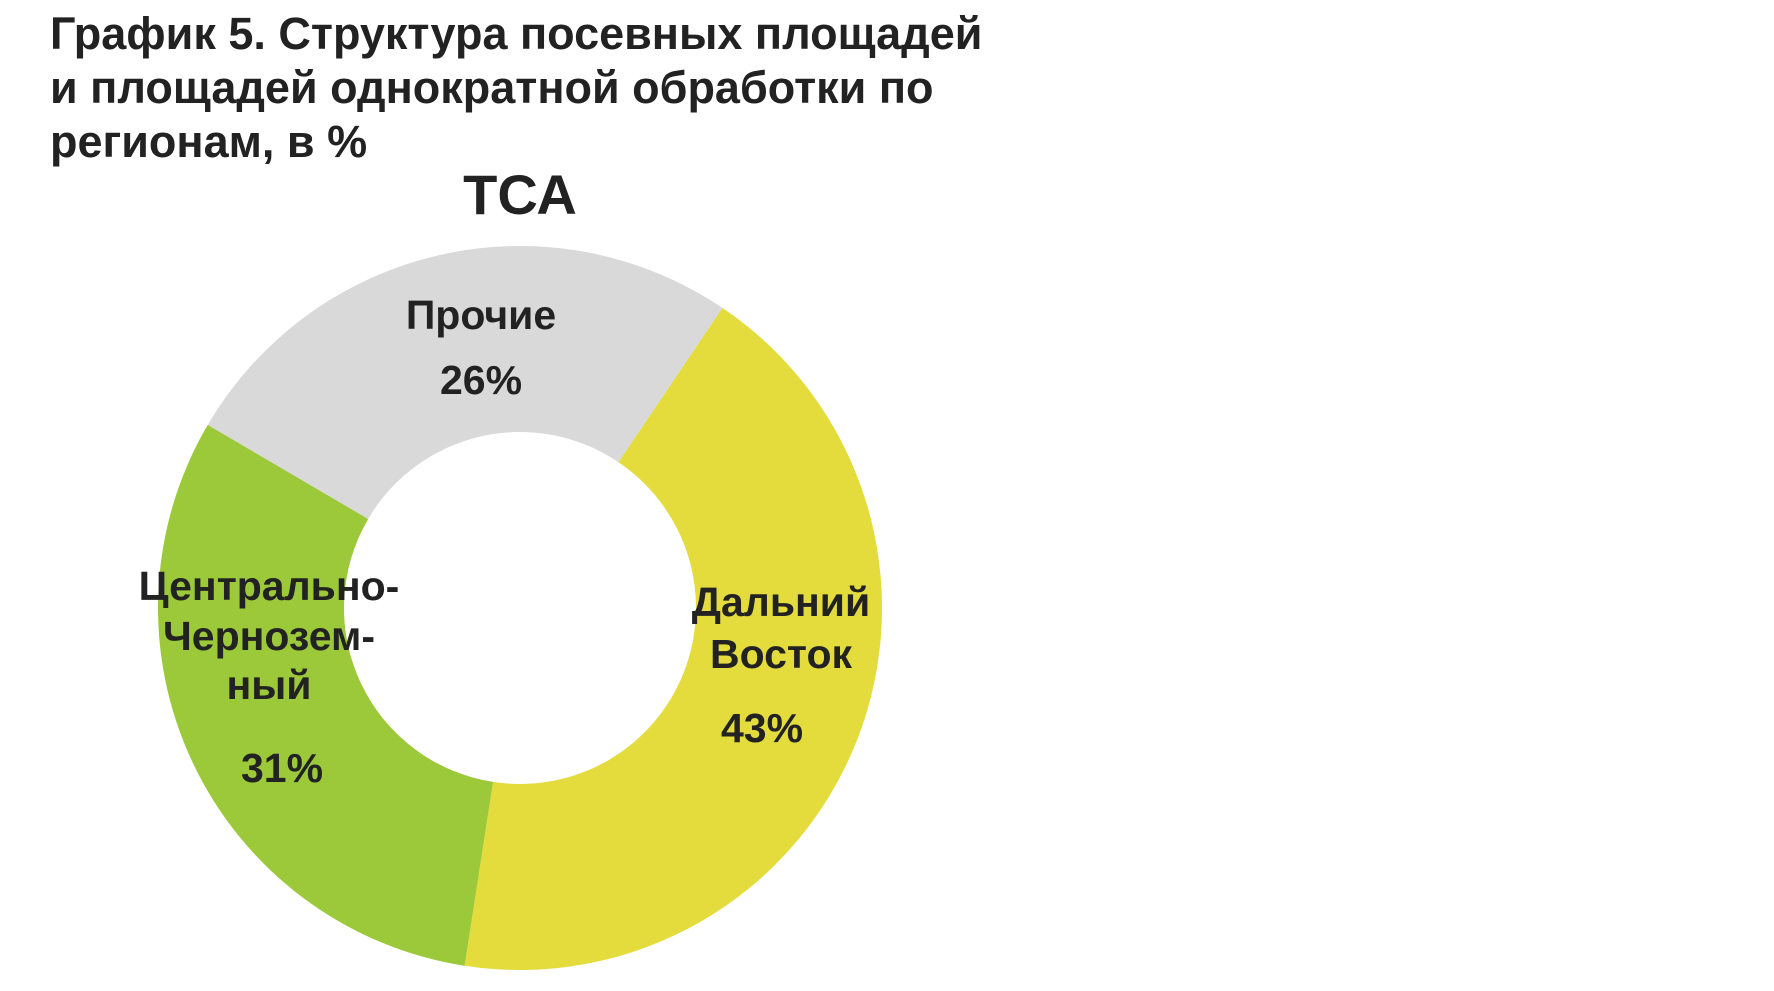 Image resolution: width=1774 pixels, height=991 pixels. What do you see at coordinates (781, 654) in the screenshot?
I see `slice-label: Восток` at bounding box center [781, 654].